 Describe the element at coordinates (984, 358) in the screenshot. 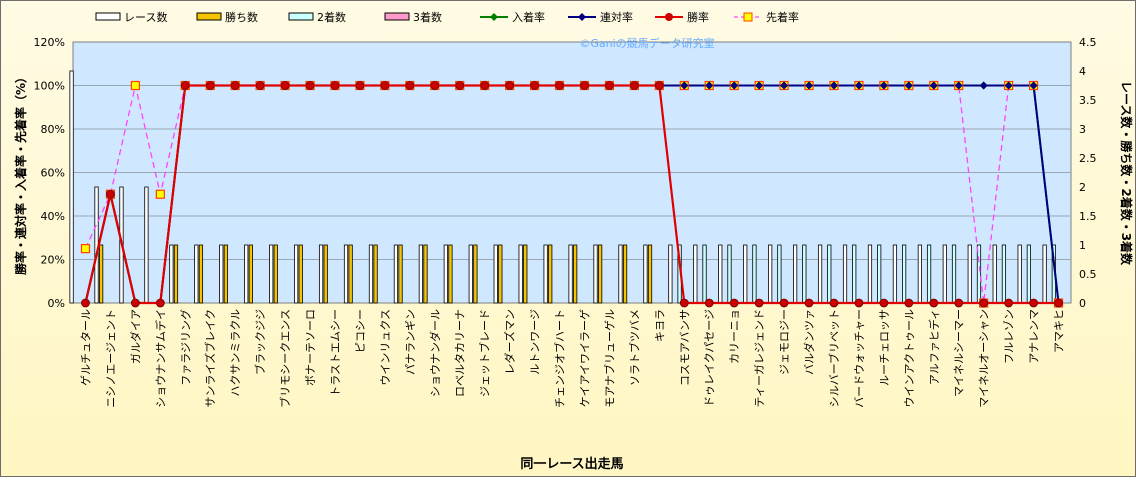

I see `x-tick-label: マイネルオーシャン` at that location.